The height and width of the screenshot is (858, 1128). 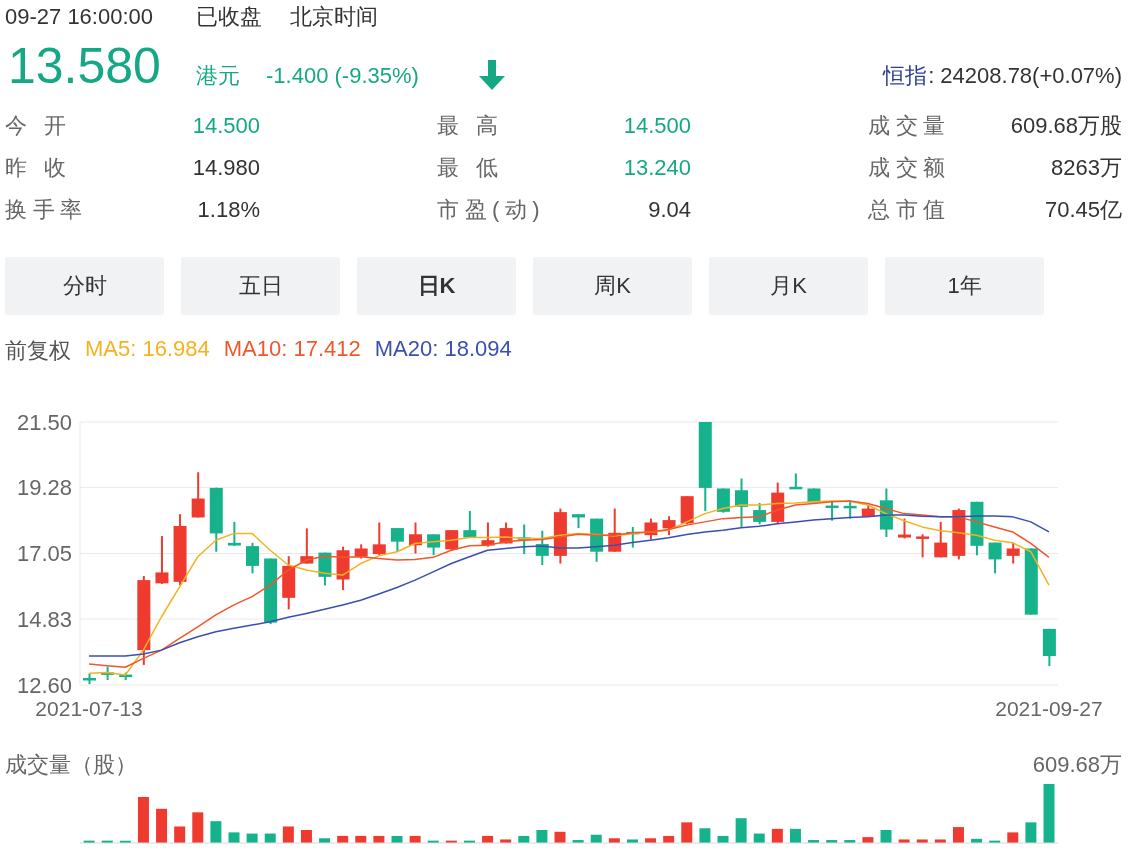 I want to click on text: 成交额, so click(x=909, y=167).